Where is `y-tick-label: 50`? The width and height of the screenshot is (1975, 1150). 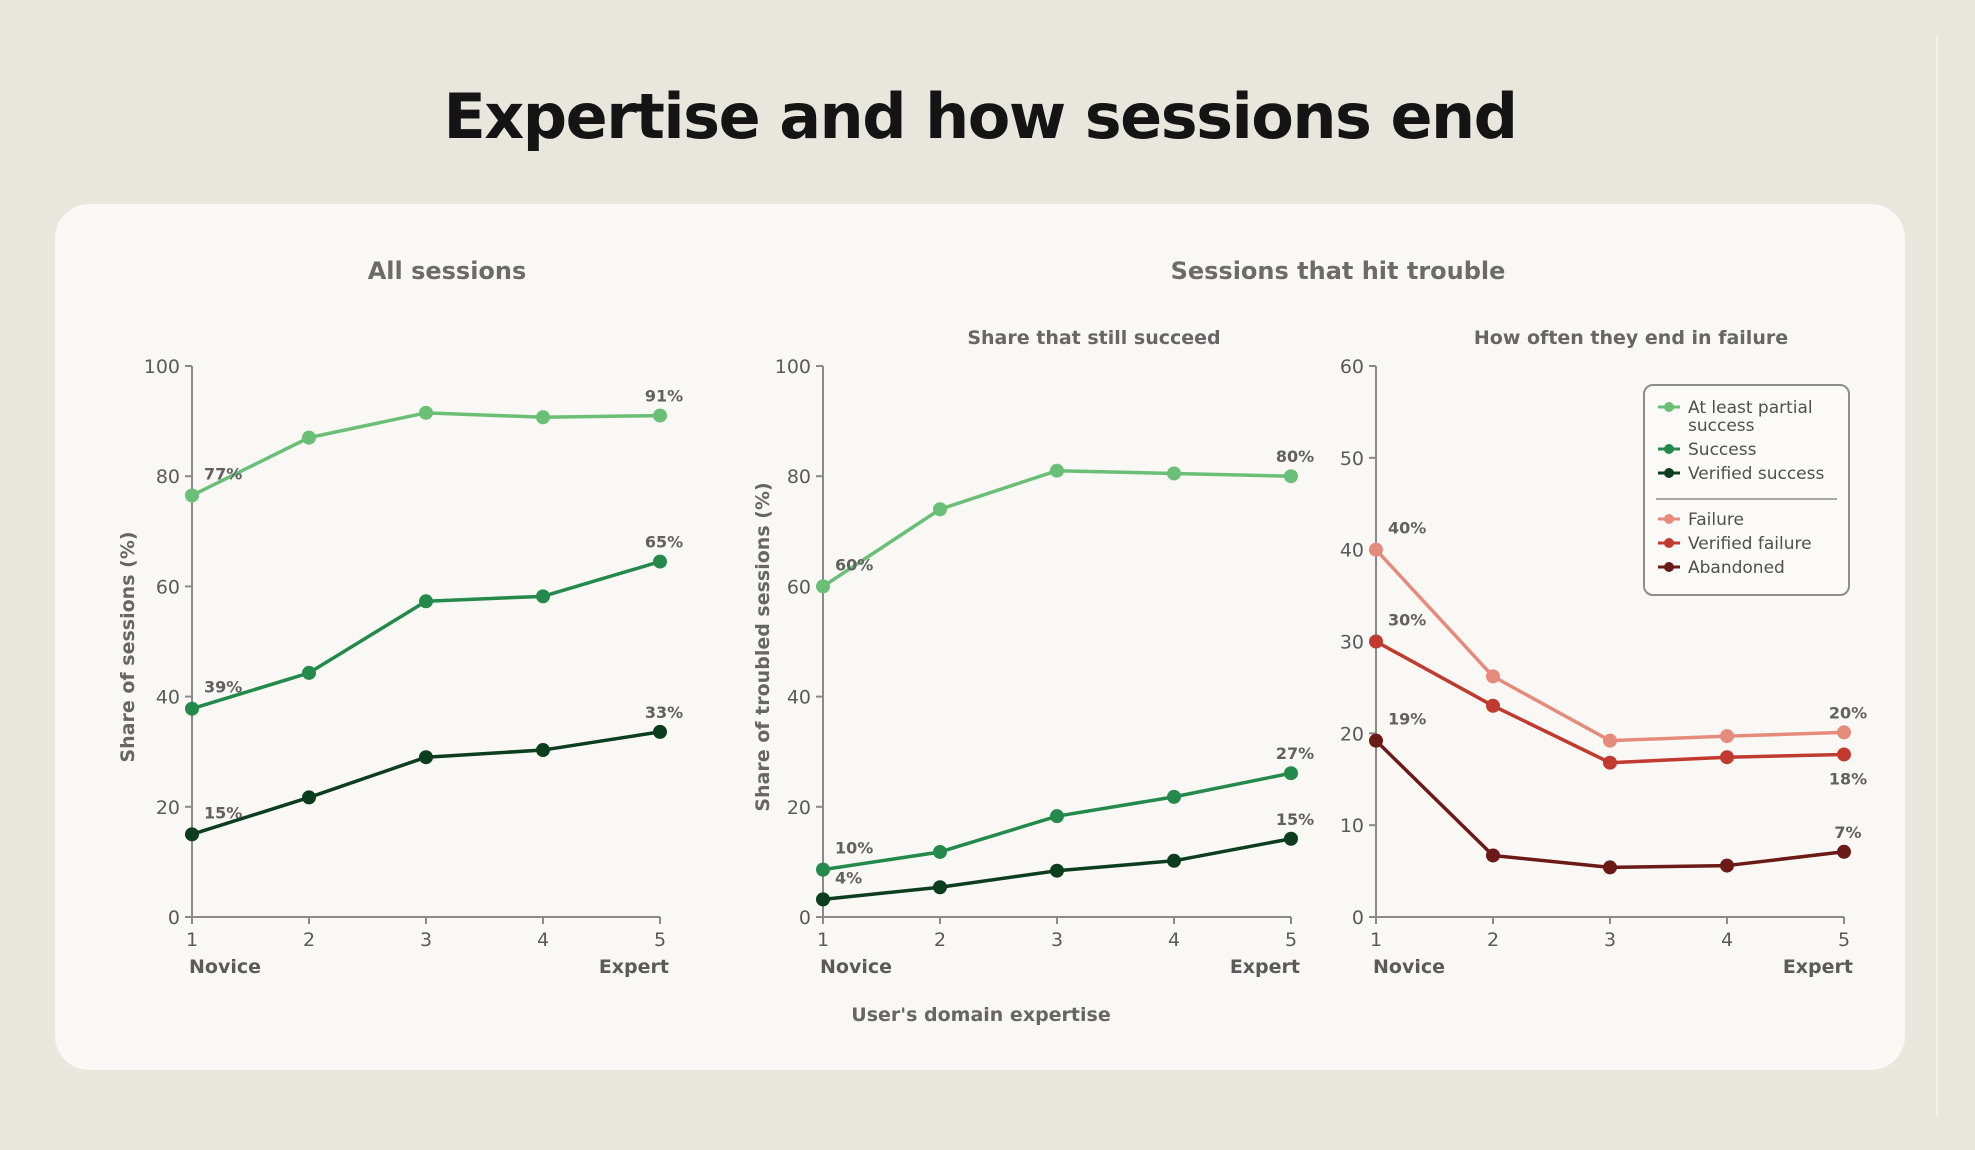 y-tick-label: 50 is located at coordinates (1352, 459).